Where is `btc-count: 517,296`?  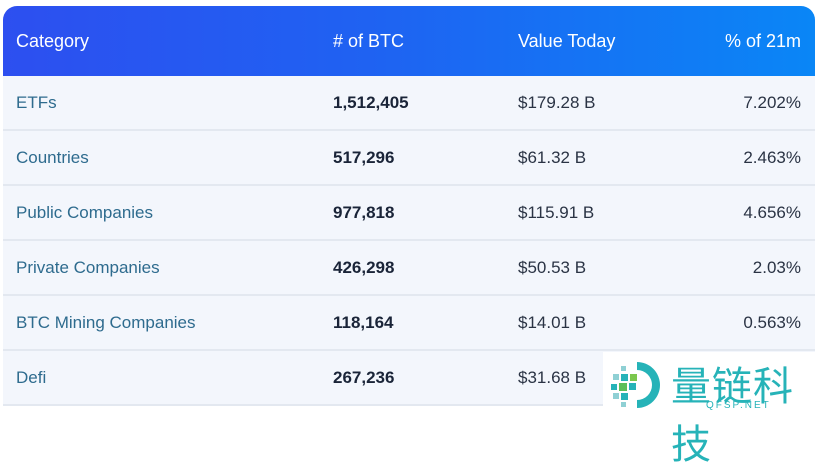
btc-count: 517,296 is located at coordinates (364, 157).